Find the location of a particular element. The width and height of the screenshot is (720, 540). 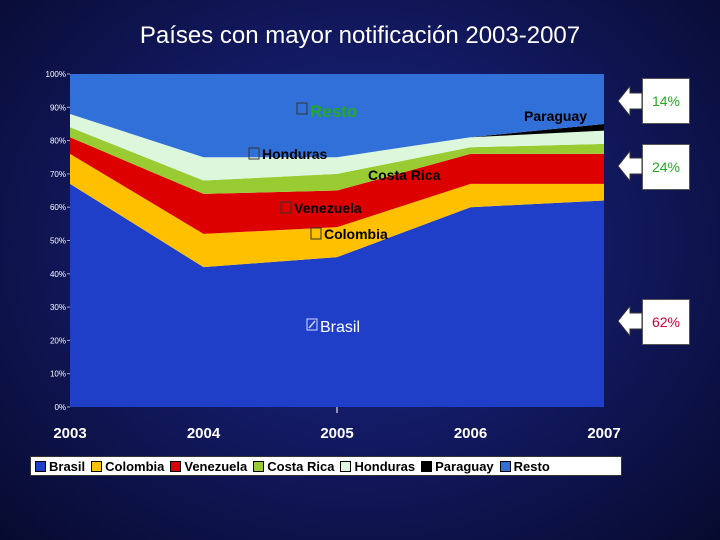

legend-item-brasil: Brasil is located at coordinates (60, 466).